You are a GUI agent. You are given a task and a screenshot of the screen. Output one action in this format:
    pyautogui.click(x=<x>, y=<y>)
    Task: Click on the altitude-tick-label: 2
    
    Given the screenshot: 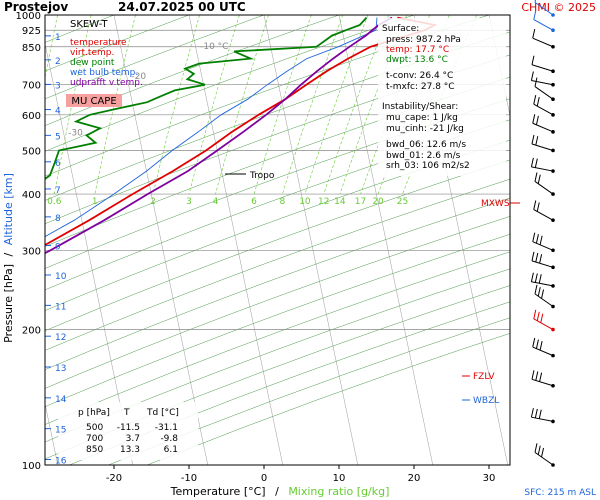 What is the action you would take?
    pyautogui.click(x=58, y=62)
    